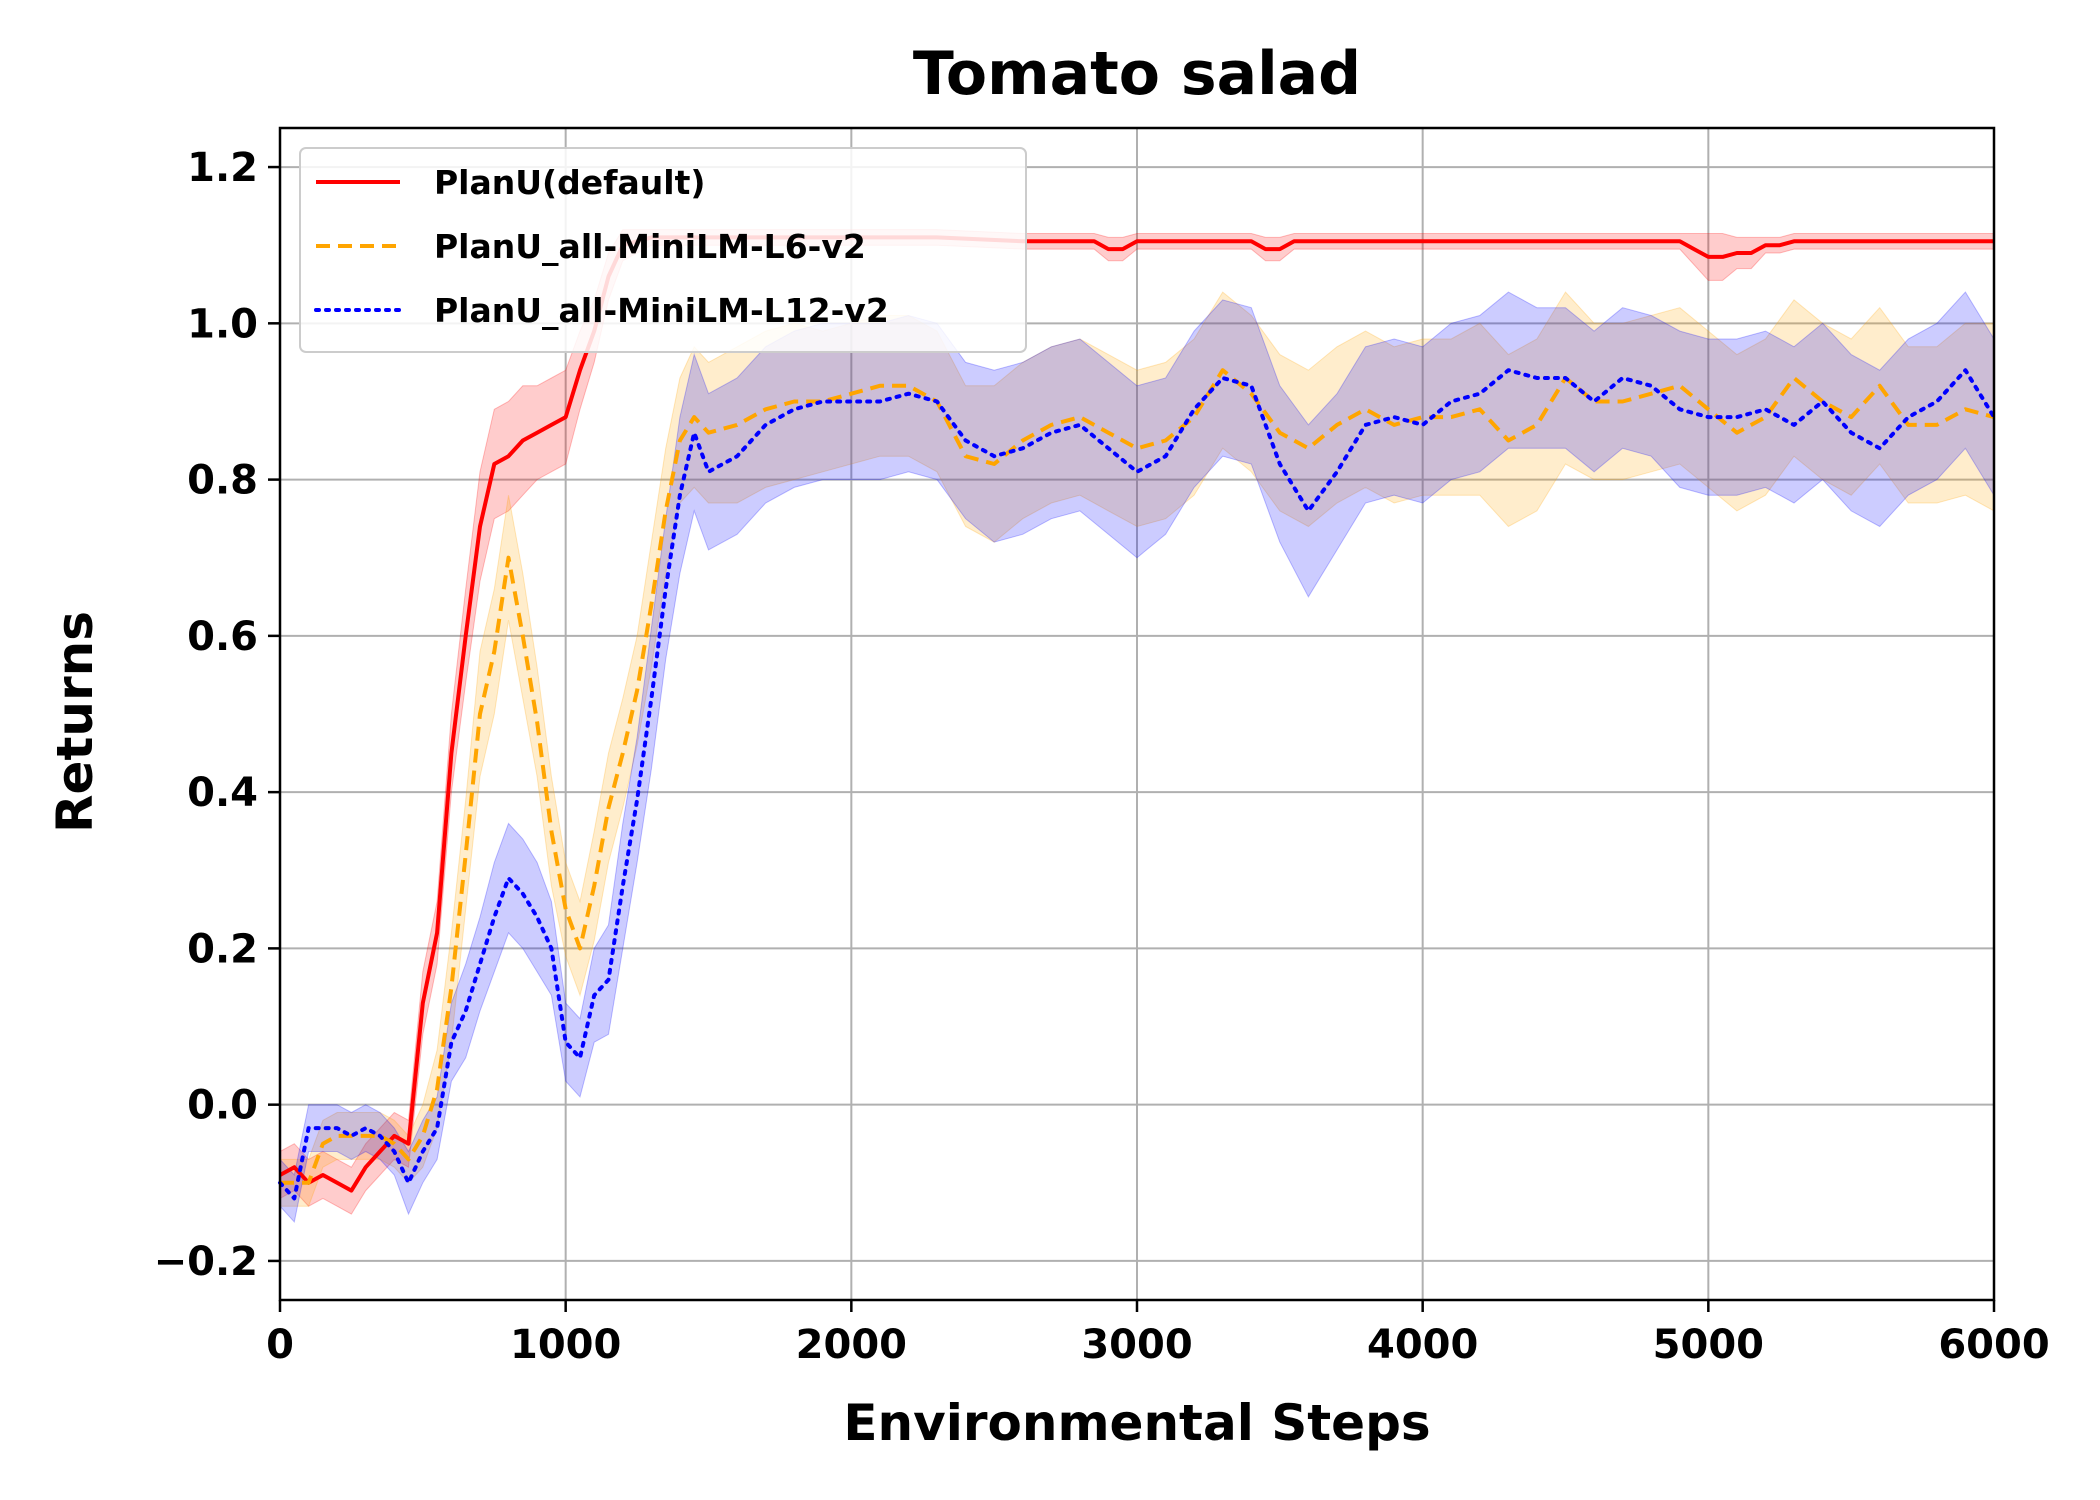 This screenshot has height=1500, width=2100. I want to click on x-tick-label: 4000, so click(1422, 1345).